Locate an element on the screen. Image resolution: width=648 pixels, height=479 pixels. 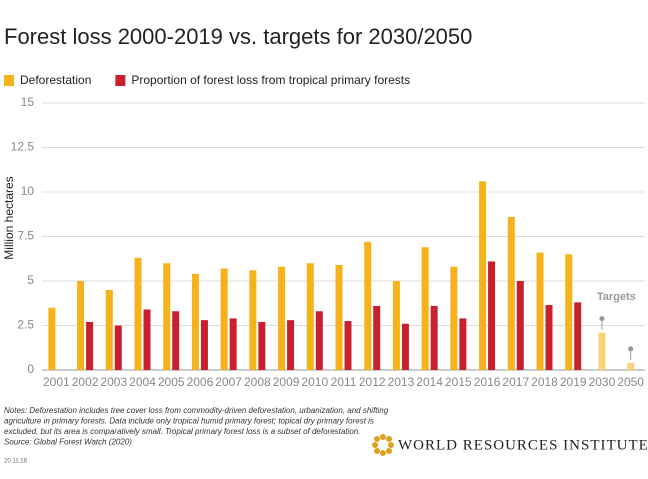
x-tick-label: 2016 is located at coordinates (487, 382).